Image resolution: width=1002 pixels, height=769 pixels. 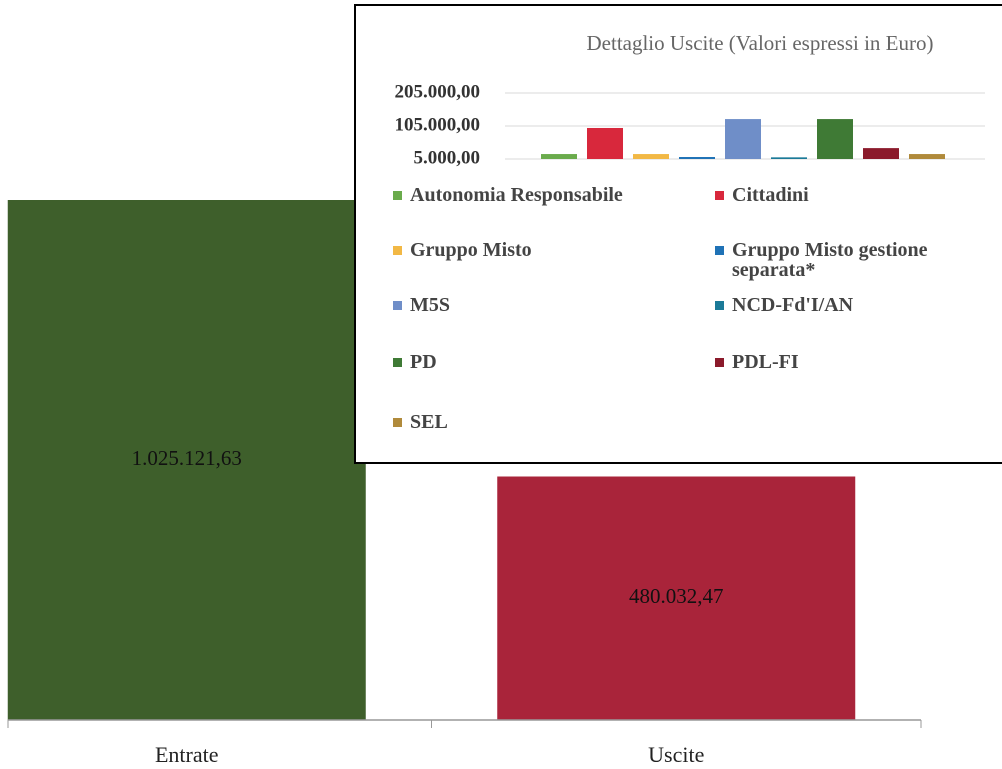 What do you see at coordinates (471, 250) in the screenshot?
I see `legend-label: Gruppo Misto` at bounding box center [471, 250].